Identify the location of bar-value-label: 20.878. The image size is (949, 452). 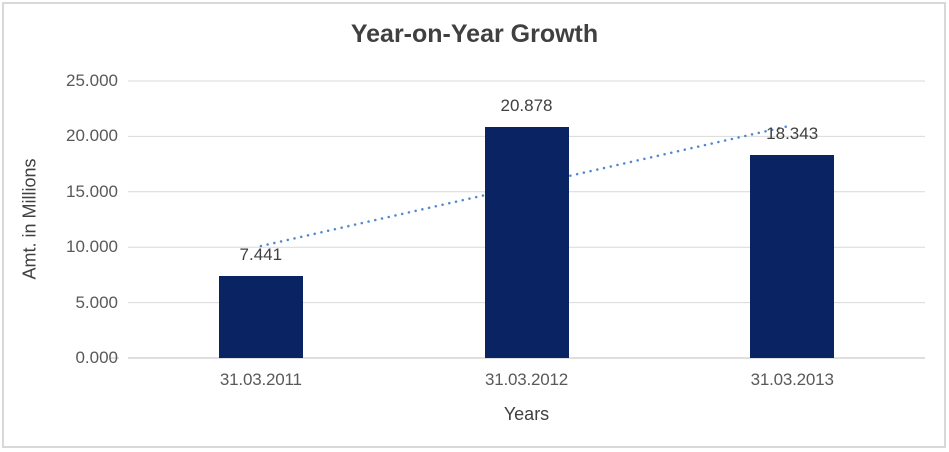
(526, 105).